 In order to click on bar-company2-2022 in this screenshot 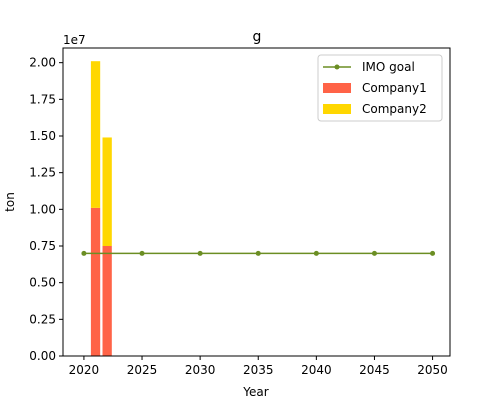, I will do `click(107, 191)`.